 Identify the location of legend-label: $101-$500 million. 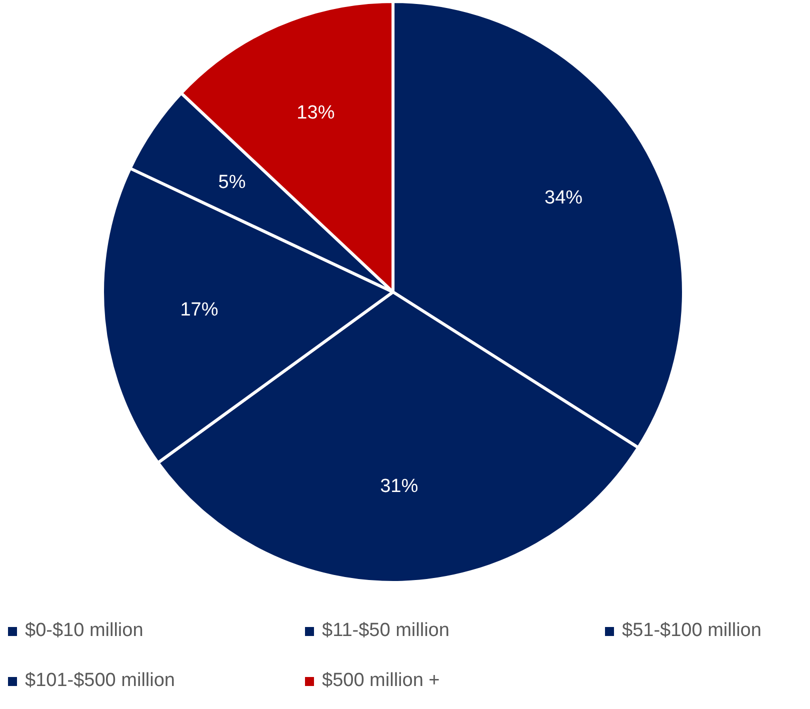
(100, 681).